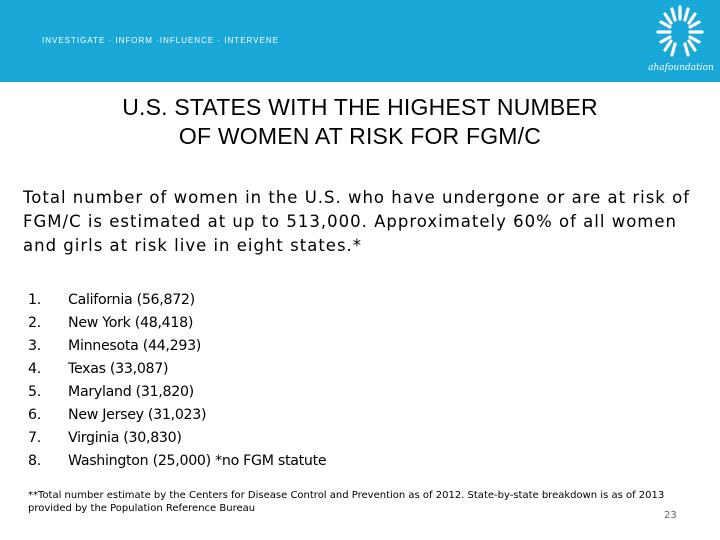 The image size is (720, 540). I want to click on list-item: 1. California (56,872), so click(177, 300).